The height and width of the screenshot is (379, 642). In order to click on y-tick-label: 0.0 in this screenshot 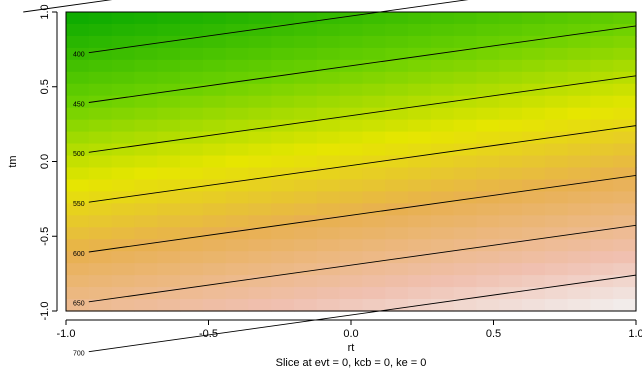, I will do `click(45, 161)`.